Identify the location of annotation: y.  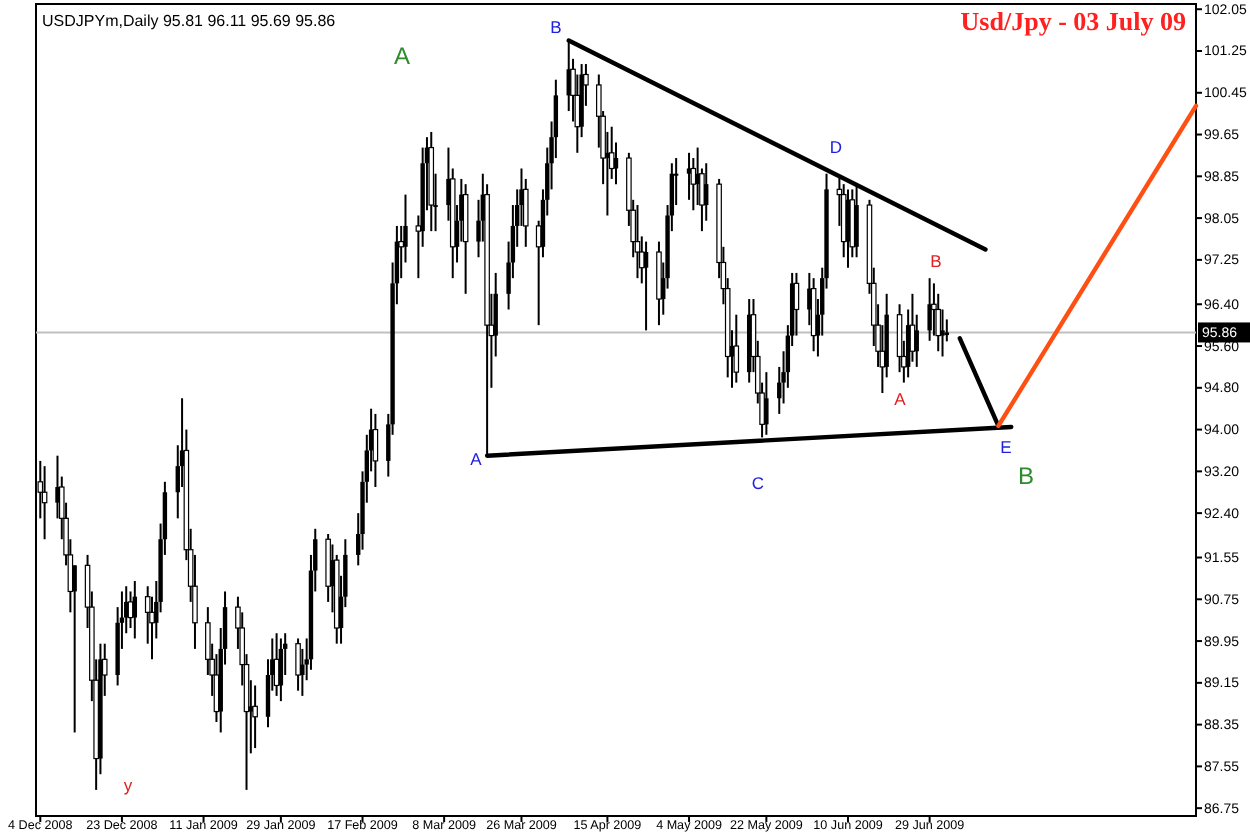
(128, 784).